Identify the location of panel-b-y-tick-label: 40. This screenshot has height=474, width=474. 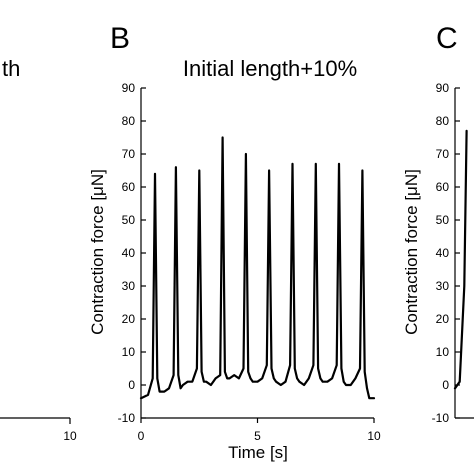
(129, 253).